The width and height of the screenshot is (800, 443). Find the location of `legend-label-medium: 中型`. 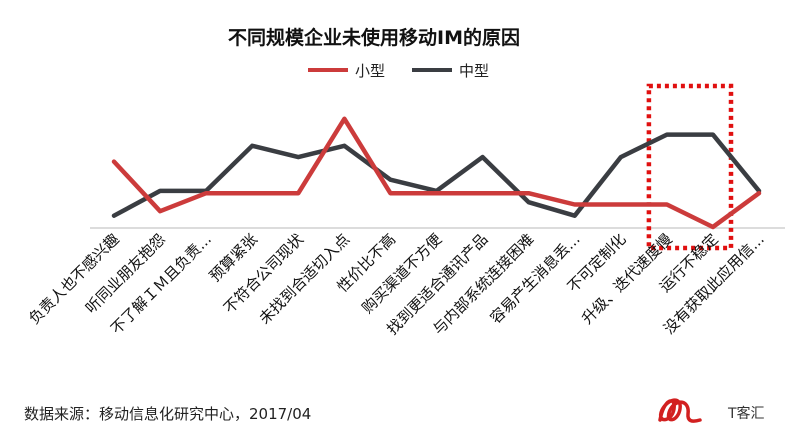

legend-label-medium: 中型 is located at coordinates (474, 71).